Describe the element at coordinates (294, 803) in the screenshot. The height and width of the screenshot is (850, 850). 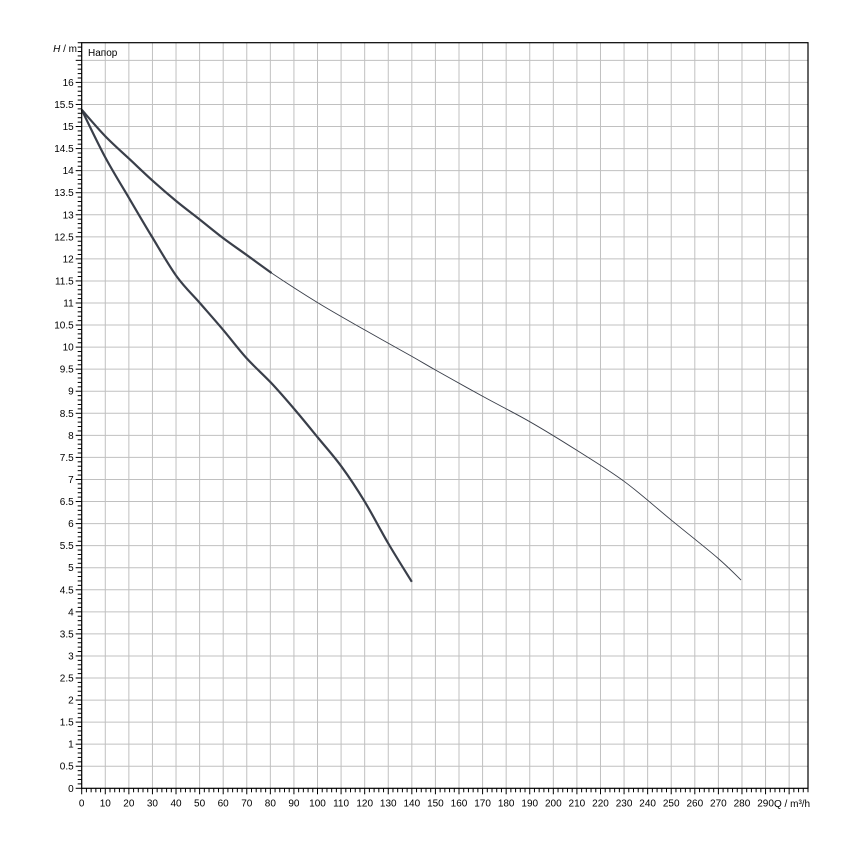
I see `x-tick-label: 90` at that location.